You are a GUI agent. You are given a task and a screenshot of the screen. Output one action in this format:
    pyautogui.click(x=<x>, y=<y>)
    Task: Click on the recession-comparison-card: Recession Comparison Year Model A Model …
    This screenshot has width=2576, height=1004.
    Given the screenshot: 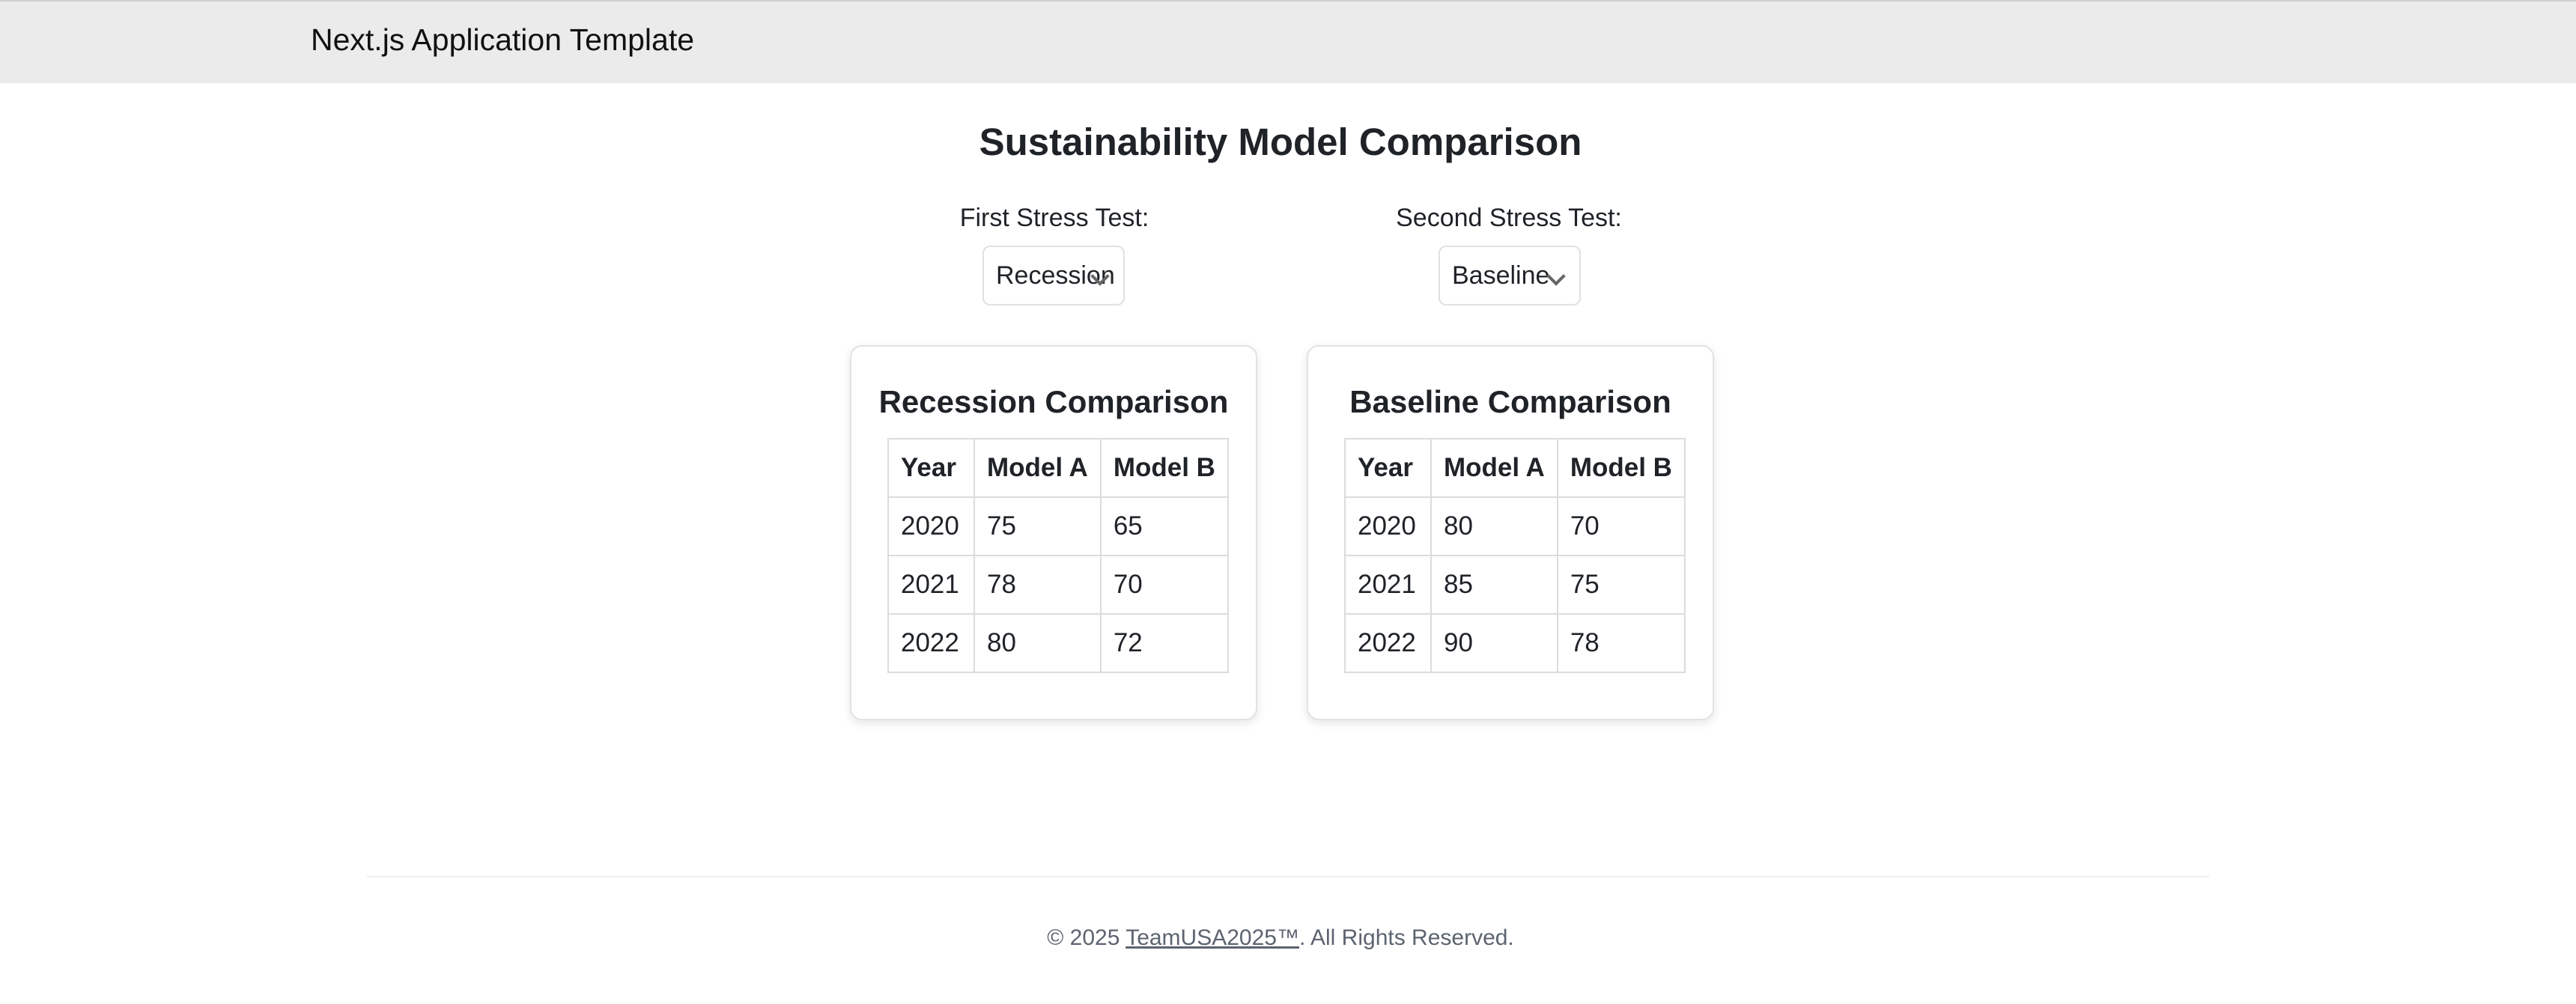 What is the action you would take?
    pyautogui.click(x=1053, y=532)
    